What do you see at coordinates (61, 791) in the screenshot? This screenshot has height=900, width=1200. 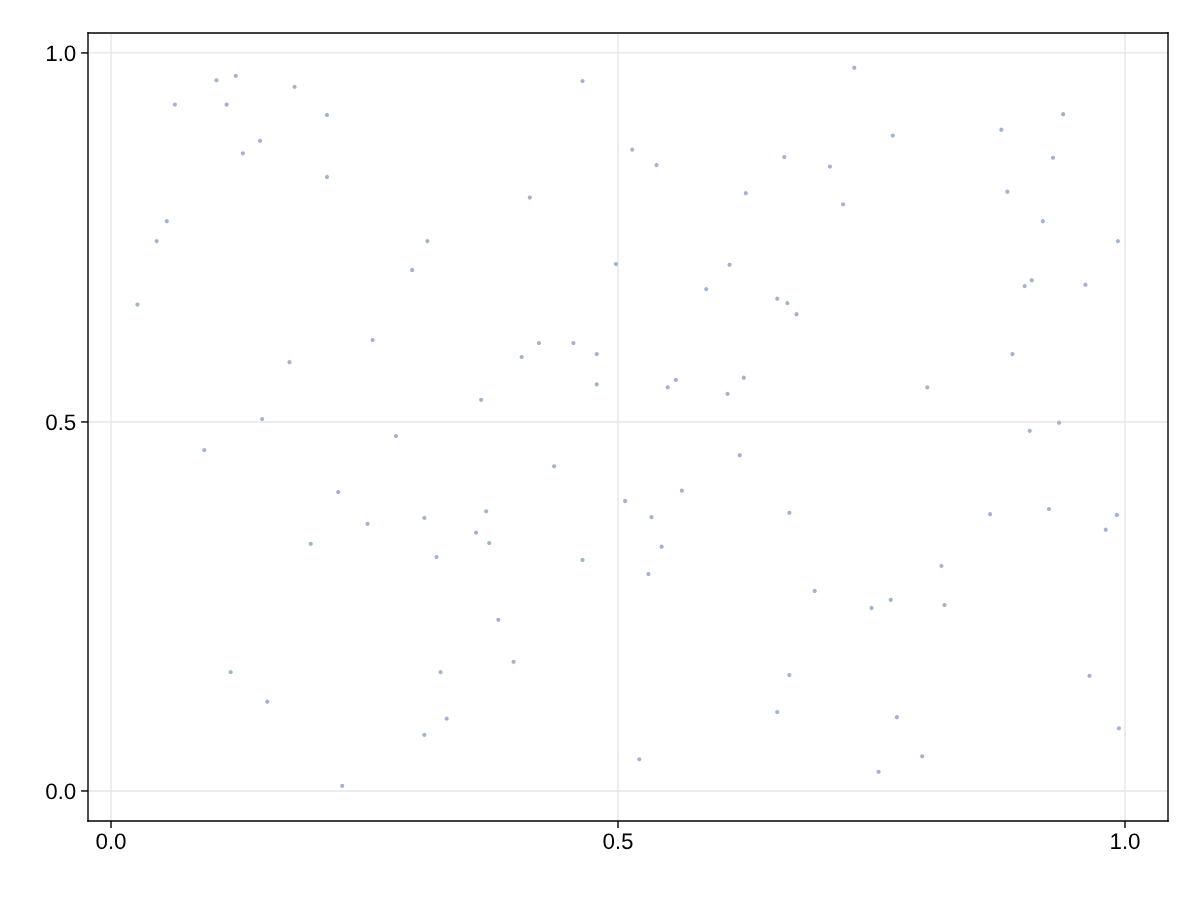 I see `y-tick-label: 0.0` at bounding box center [61, 791].